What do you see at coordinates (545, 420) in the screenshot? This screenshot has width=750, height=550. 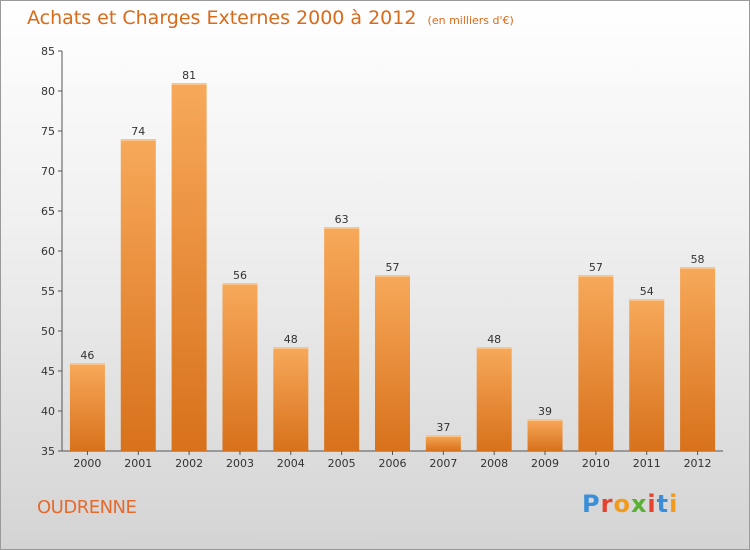 I see `bar-highlight-2009` at bounding box center [545, 420].